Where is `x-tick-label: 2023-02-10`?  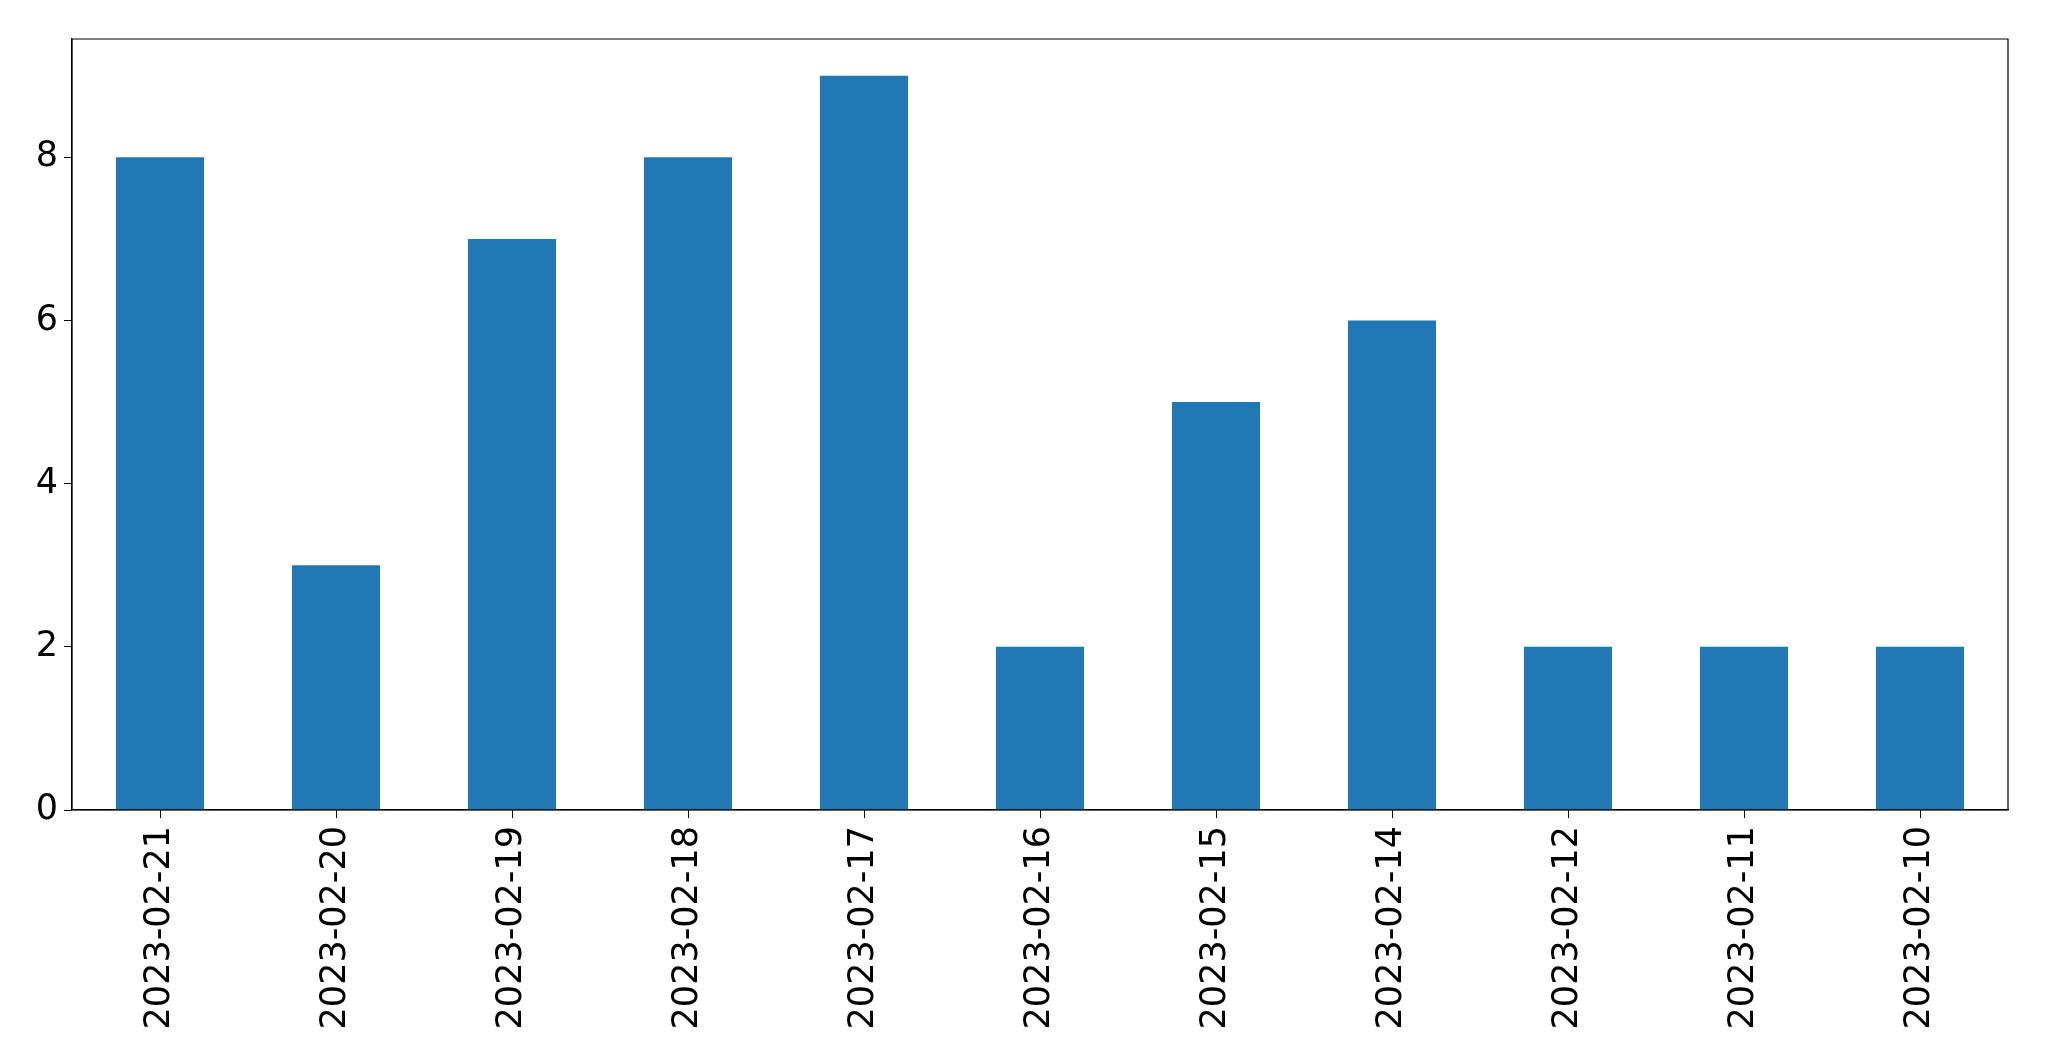 x-tick-label: 2023-02-10 is located at coordinates (1917, 928).